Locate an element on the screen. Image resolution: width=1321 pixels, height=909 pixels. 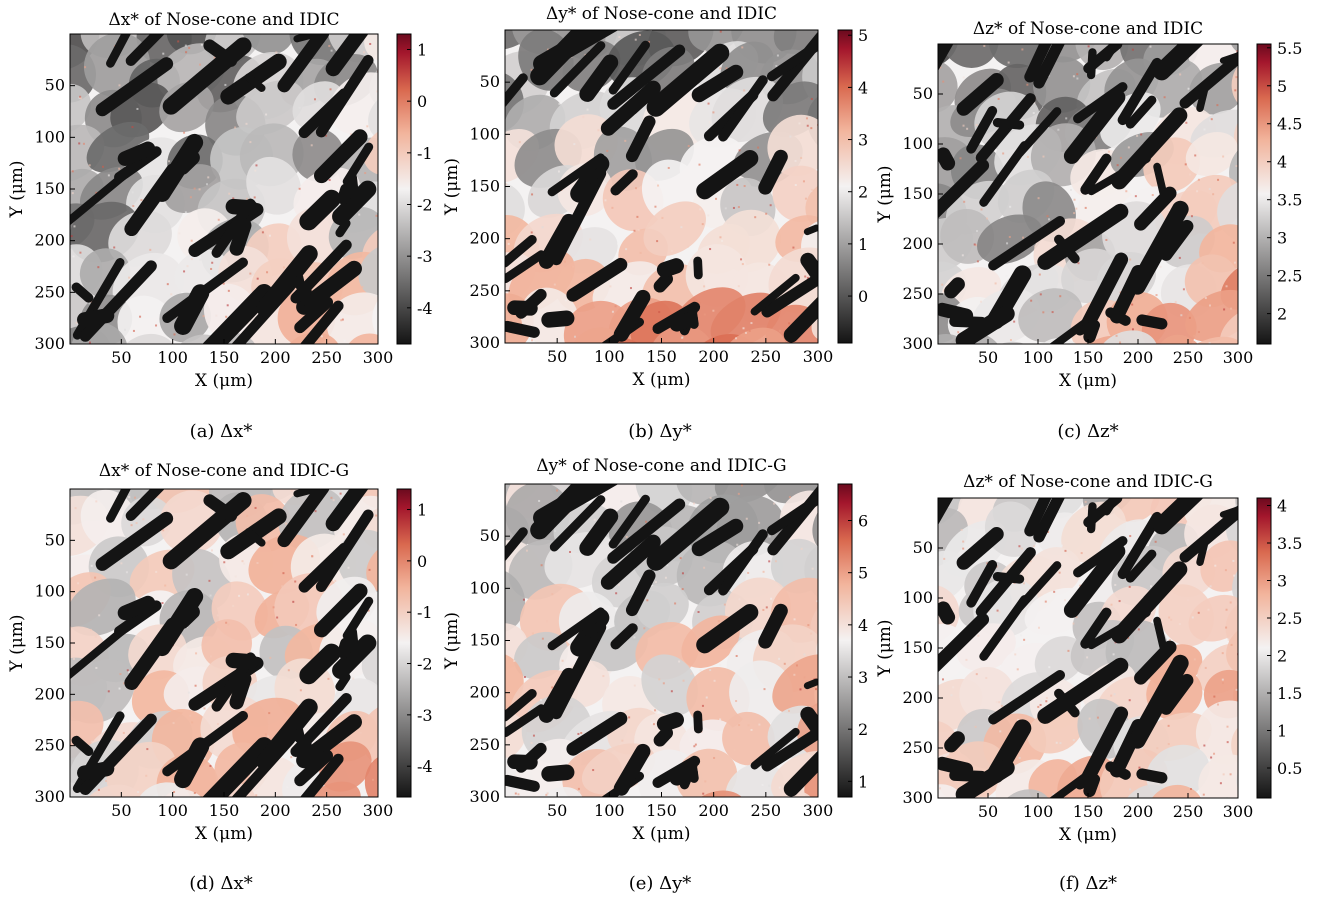
colorbar-tick-label: 3 is located at coordinates (1282, 238).